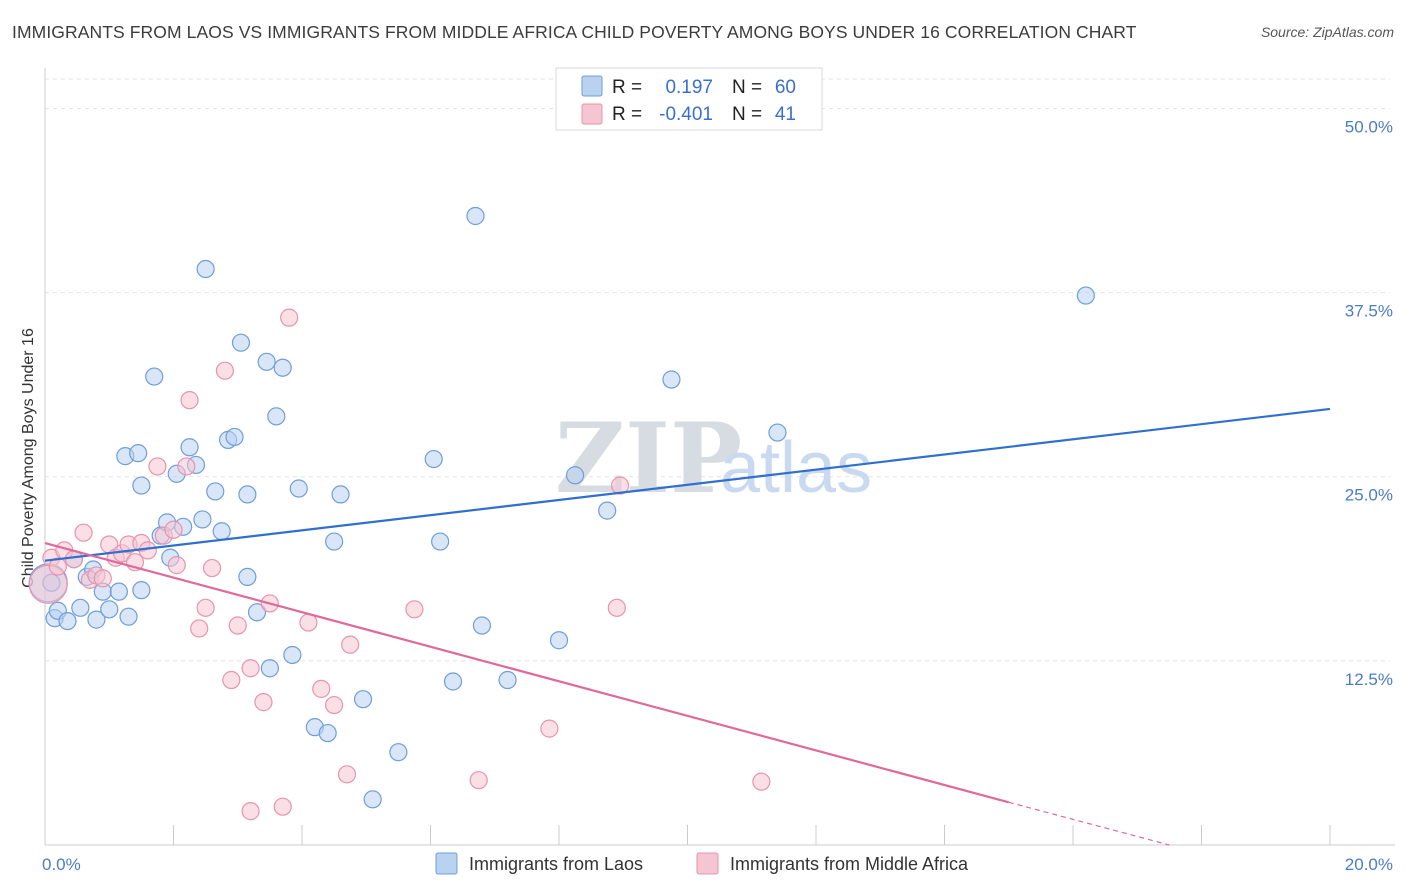  I want to click on legend-n-value-middle-africa: 41, so click(785, 114).